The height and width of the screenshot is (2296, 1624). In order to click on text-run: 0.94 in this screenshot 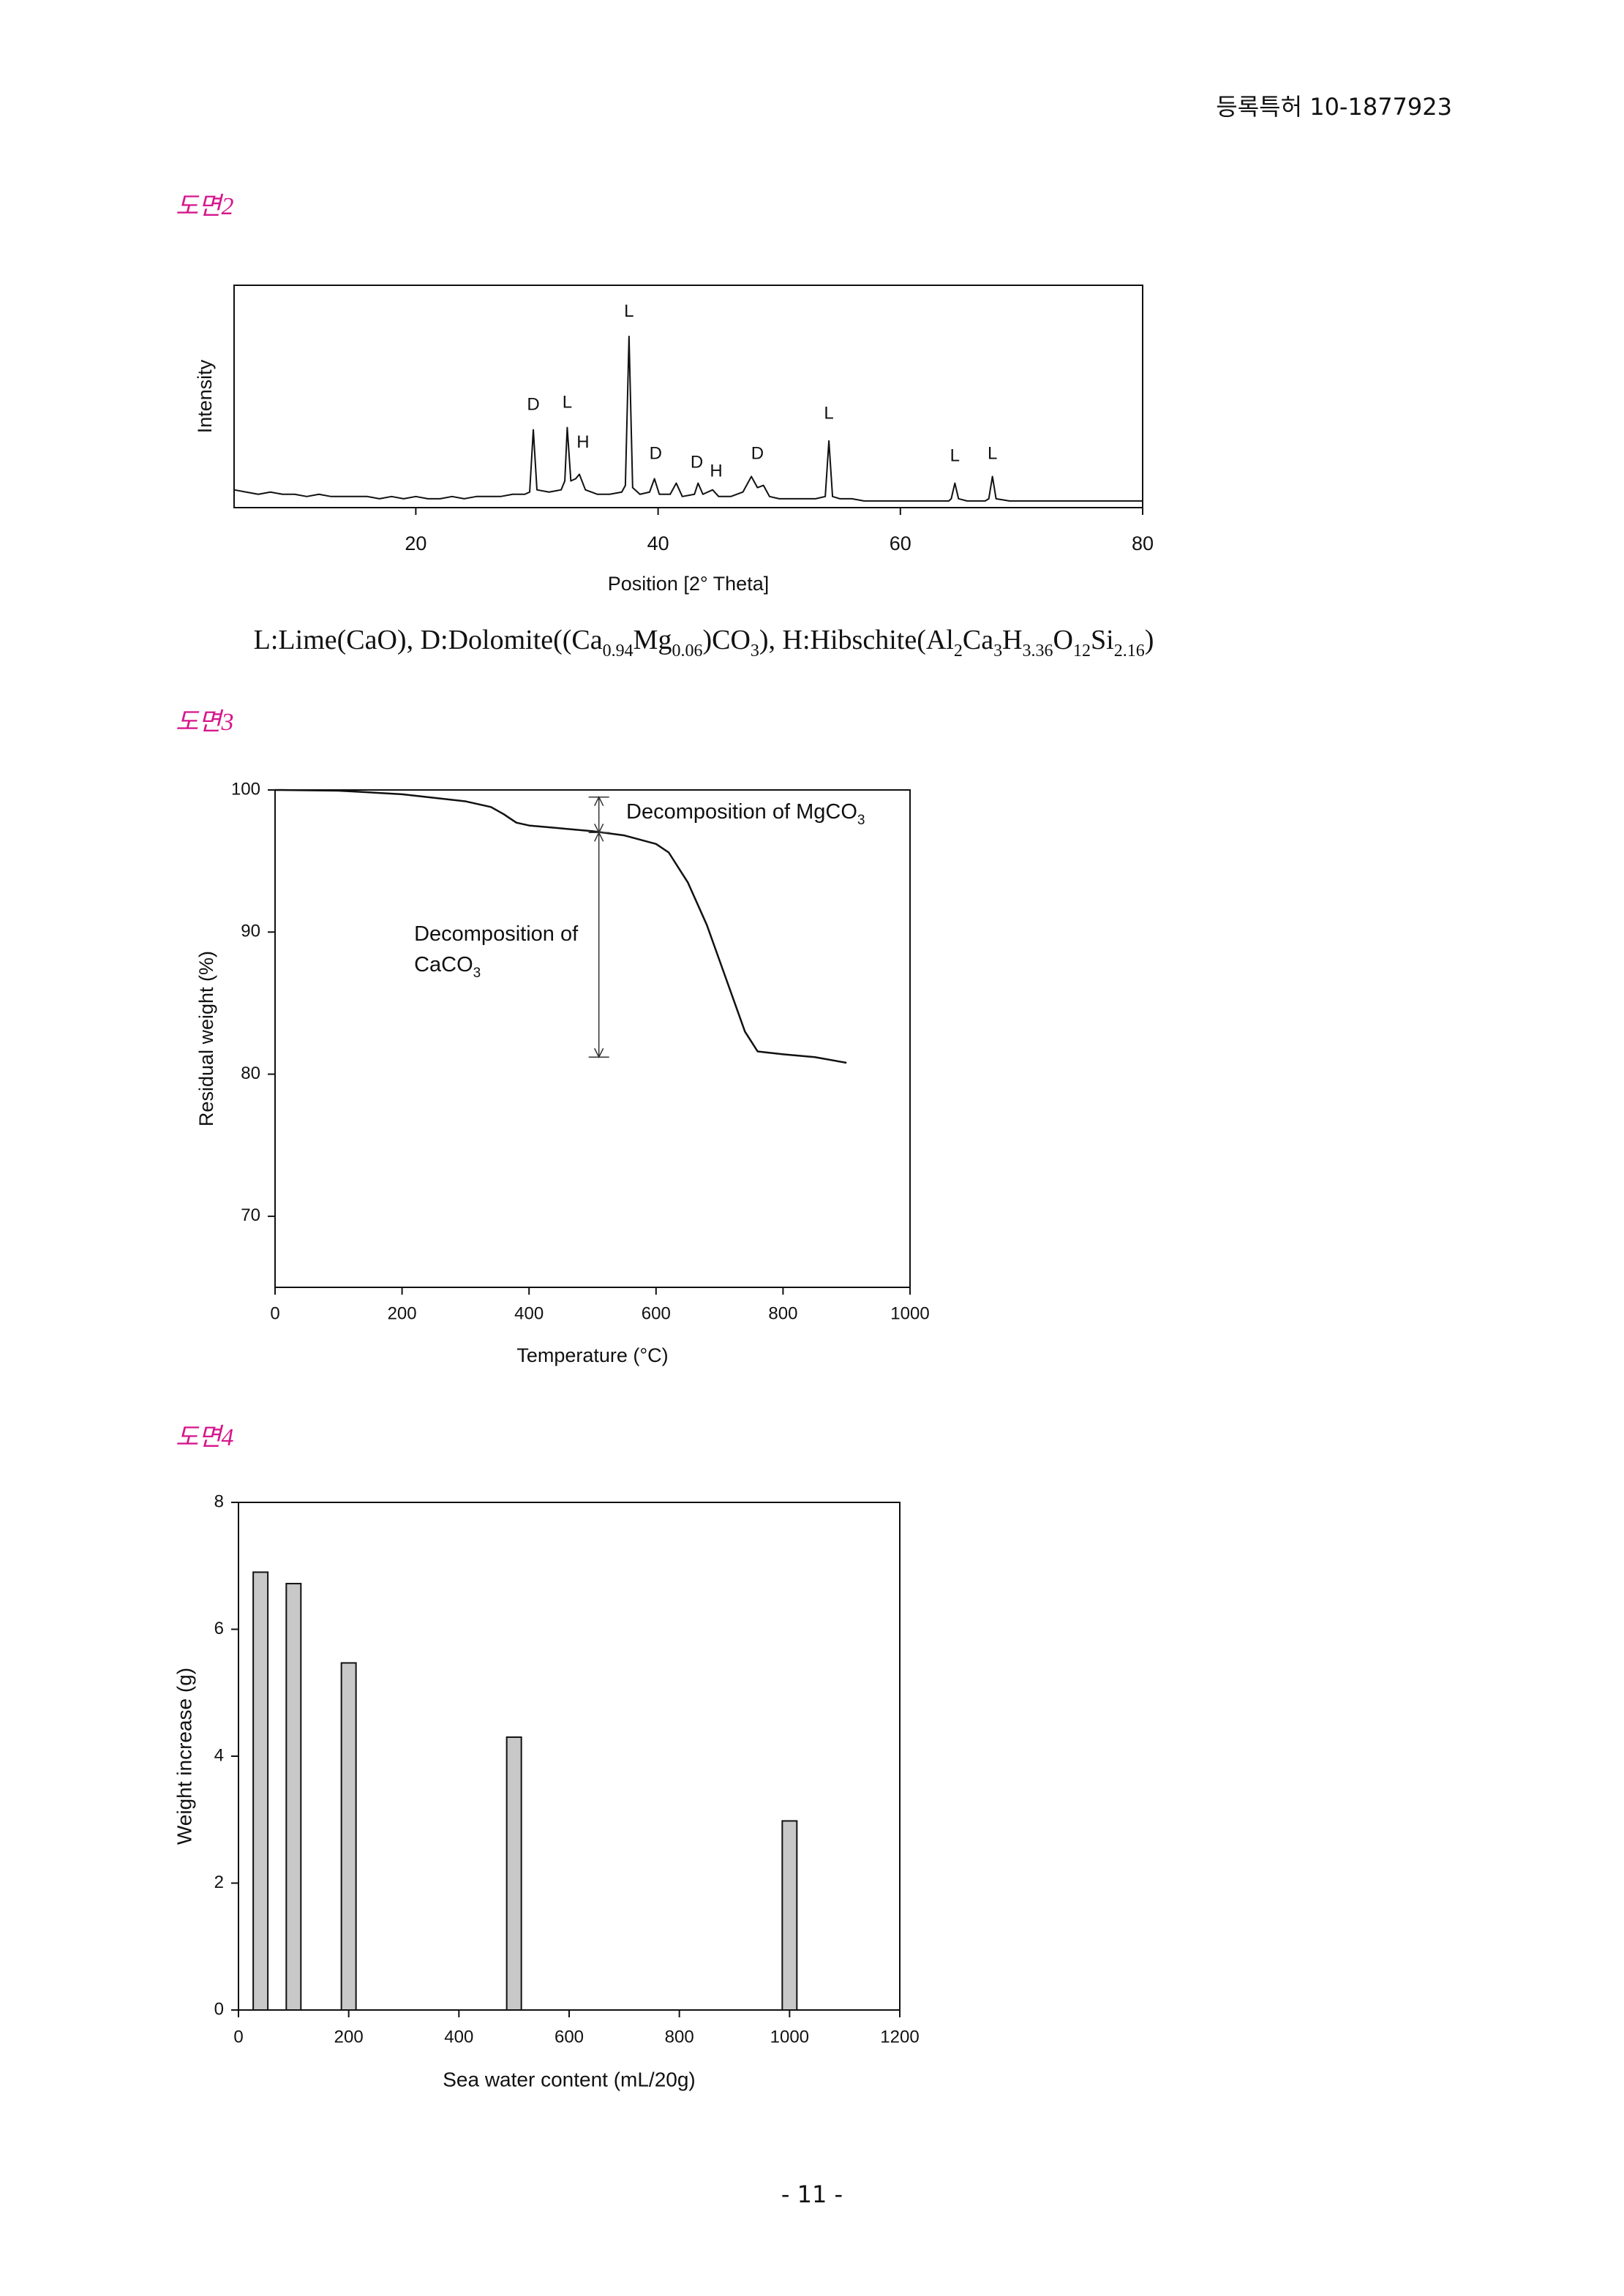, I will do `click(618, 650)`.